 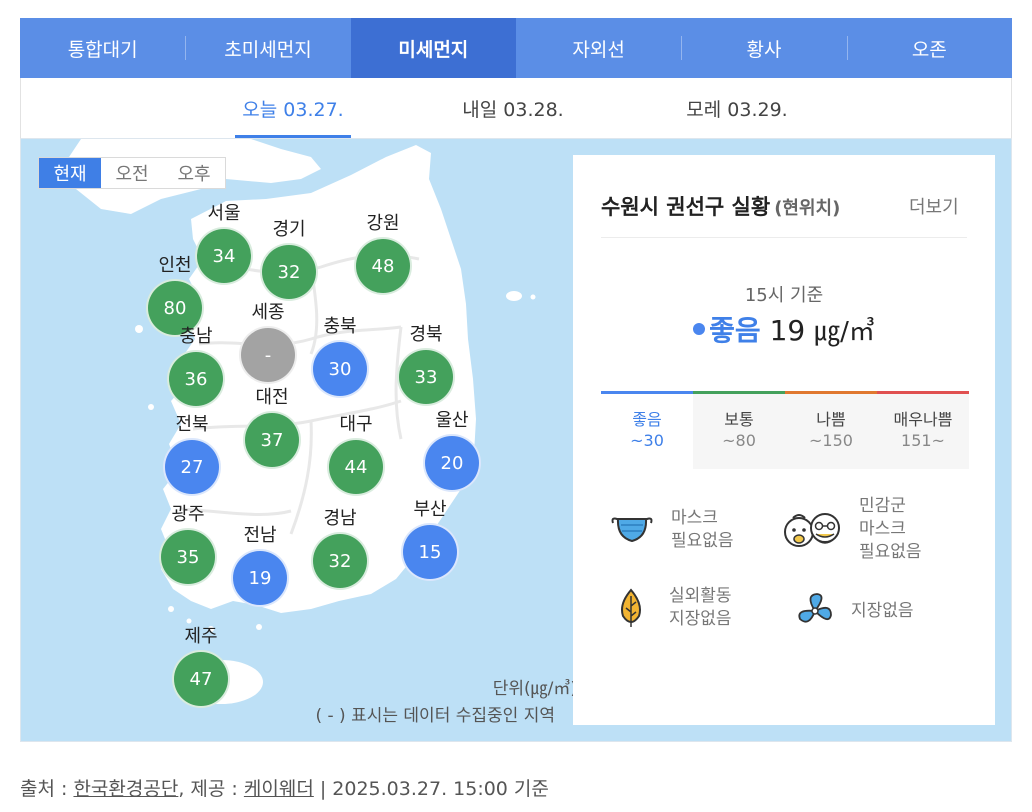 I want to click on panel-location-sub: (현위치), so click(x=807, y=208).